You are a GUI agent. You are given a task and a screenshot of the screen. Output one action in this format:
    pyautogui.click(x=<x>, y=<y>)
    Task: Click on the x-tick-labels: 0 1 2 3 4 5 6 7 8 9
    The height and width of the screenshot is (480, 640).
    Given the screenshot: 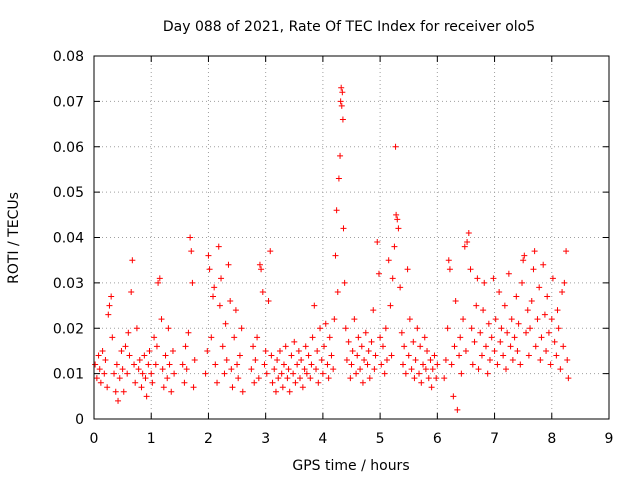 What is the action you would take?
    pyautogui.click(x=352, y=439)
    